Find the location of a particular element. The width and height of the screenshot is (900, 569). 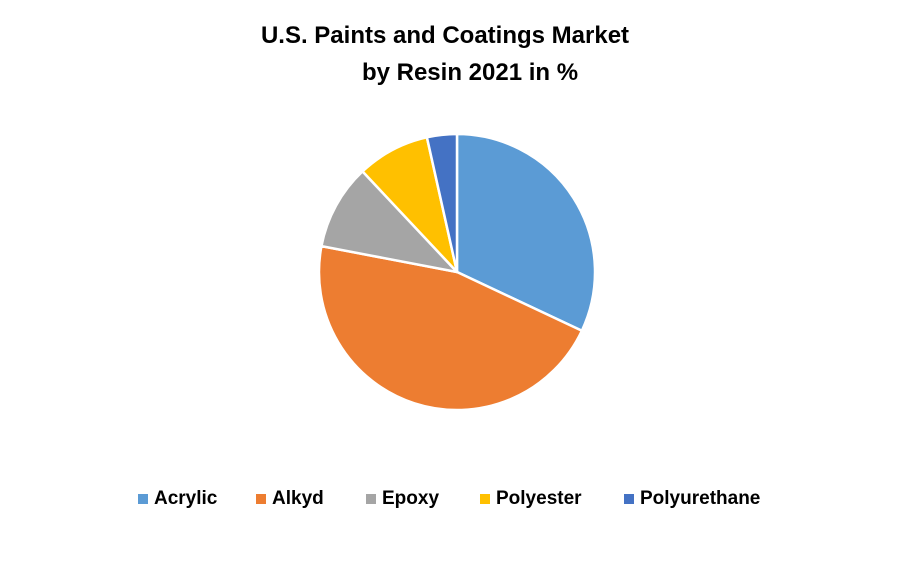

legend-item-polyester: Polyester is located at coordinates (531, 499).